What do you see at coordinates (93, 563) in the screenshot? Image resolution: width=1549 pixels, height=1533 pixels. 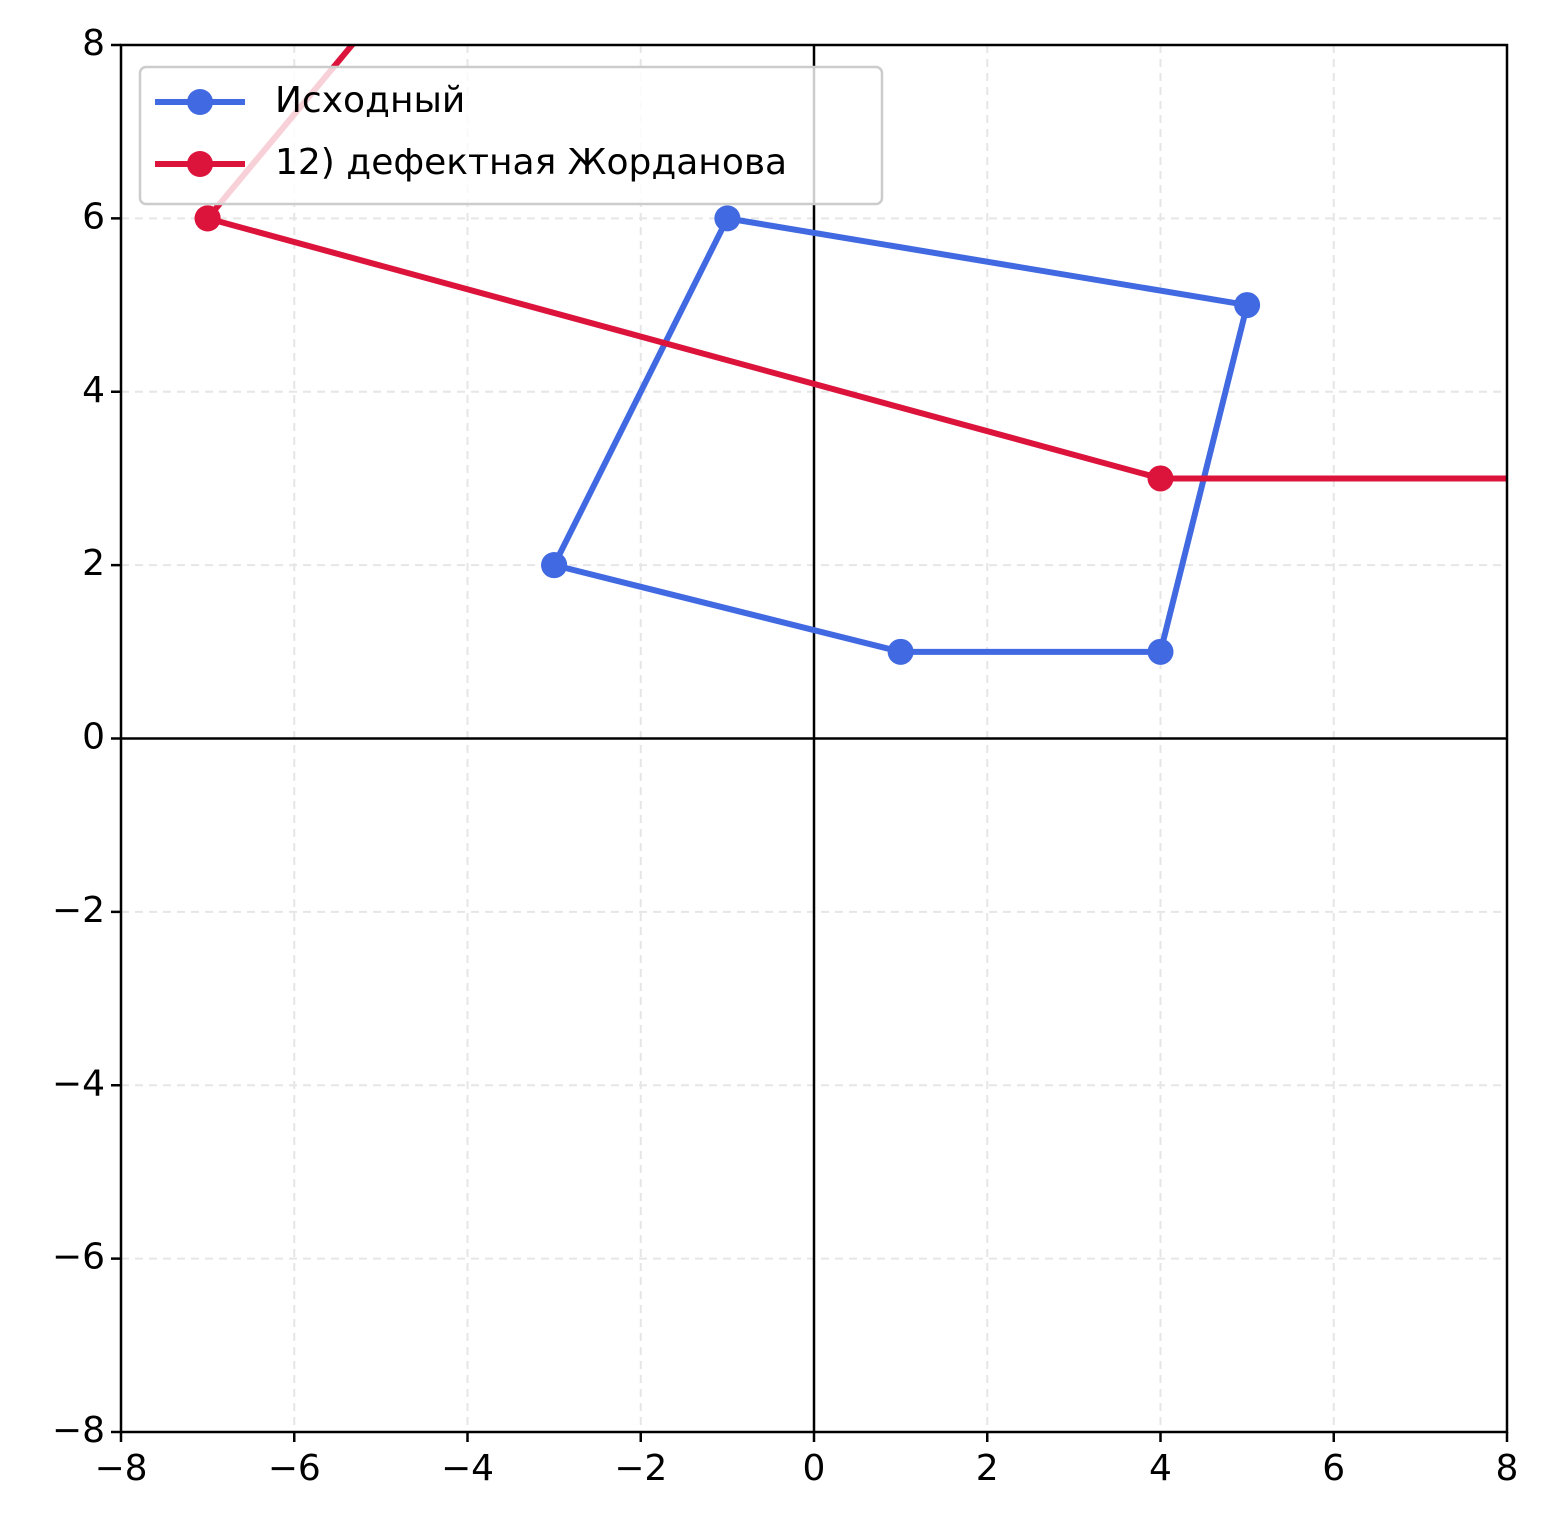 I see `y-tick-label: 2` at bounding box center [93, 563].